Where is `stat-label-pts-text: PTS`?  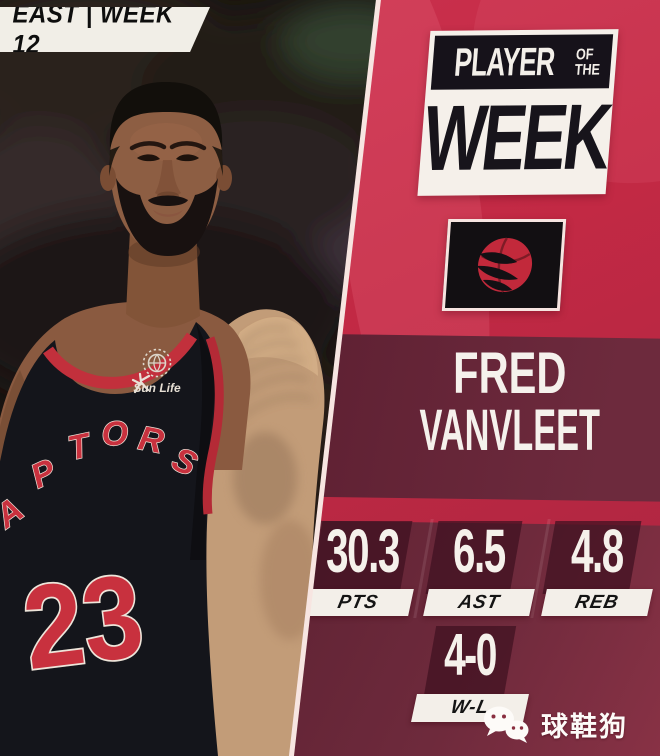 stat-label-pts-text: PTS is located at coordinates (358, 602).